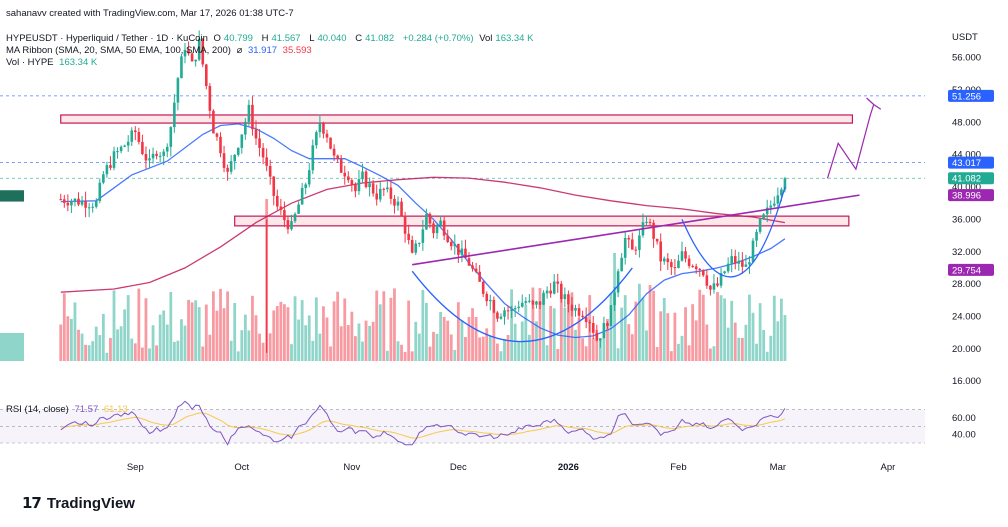 The width and height of the screenshot is (1008, 527). Describe the element at coordinates (135, 467) in the screenshot. I see `time-tick-label: Sep` at that location.